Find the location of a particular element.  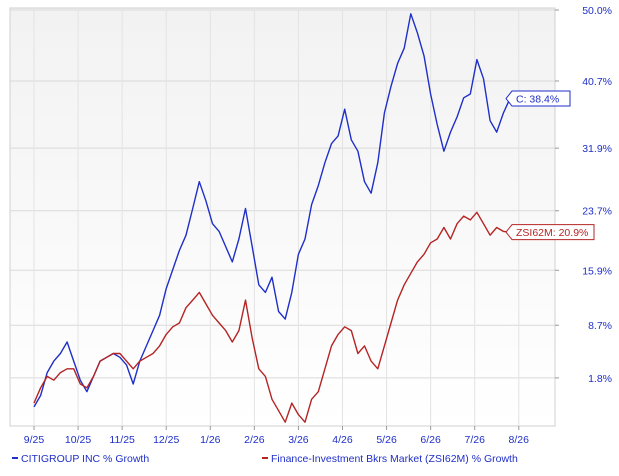

x-tick-label: 11/25 is located at coordinates (122, 440).